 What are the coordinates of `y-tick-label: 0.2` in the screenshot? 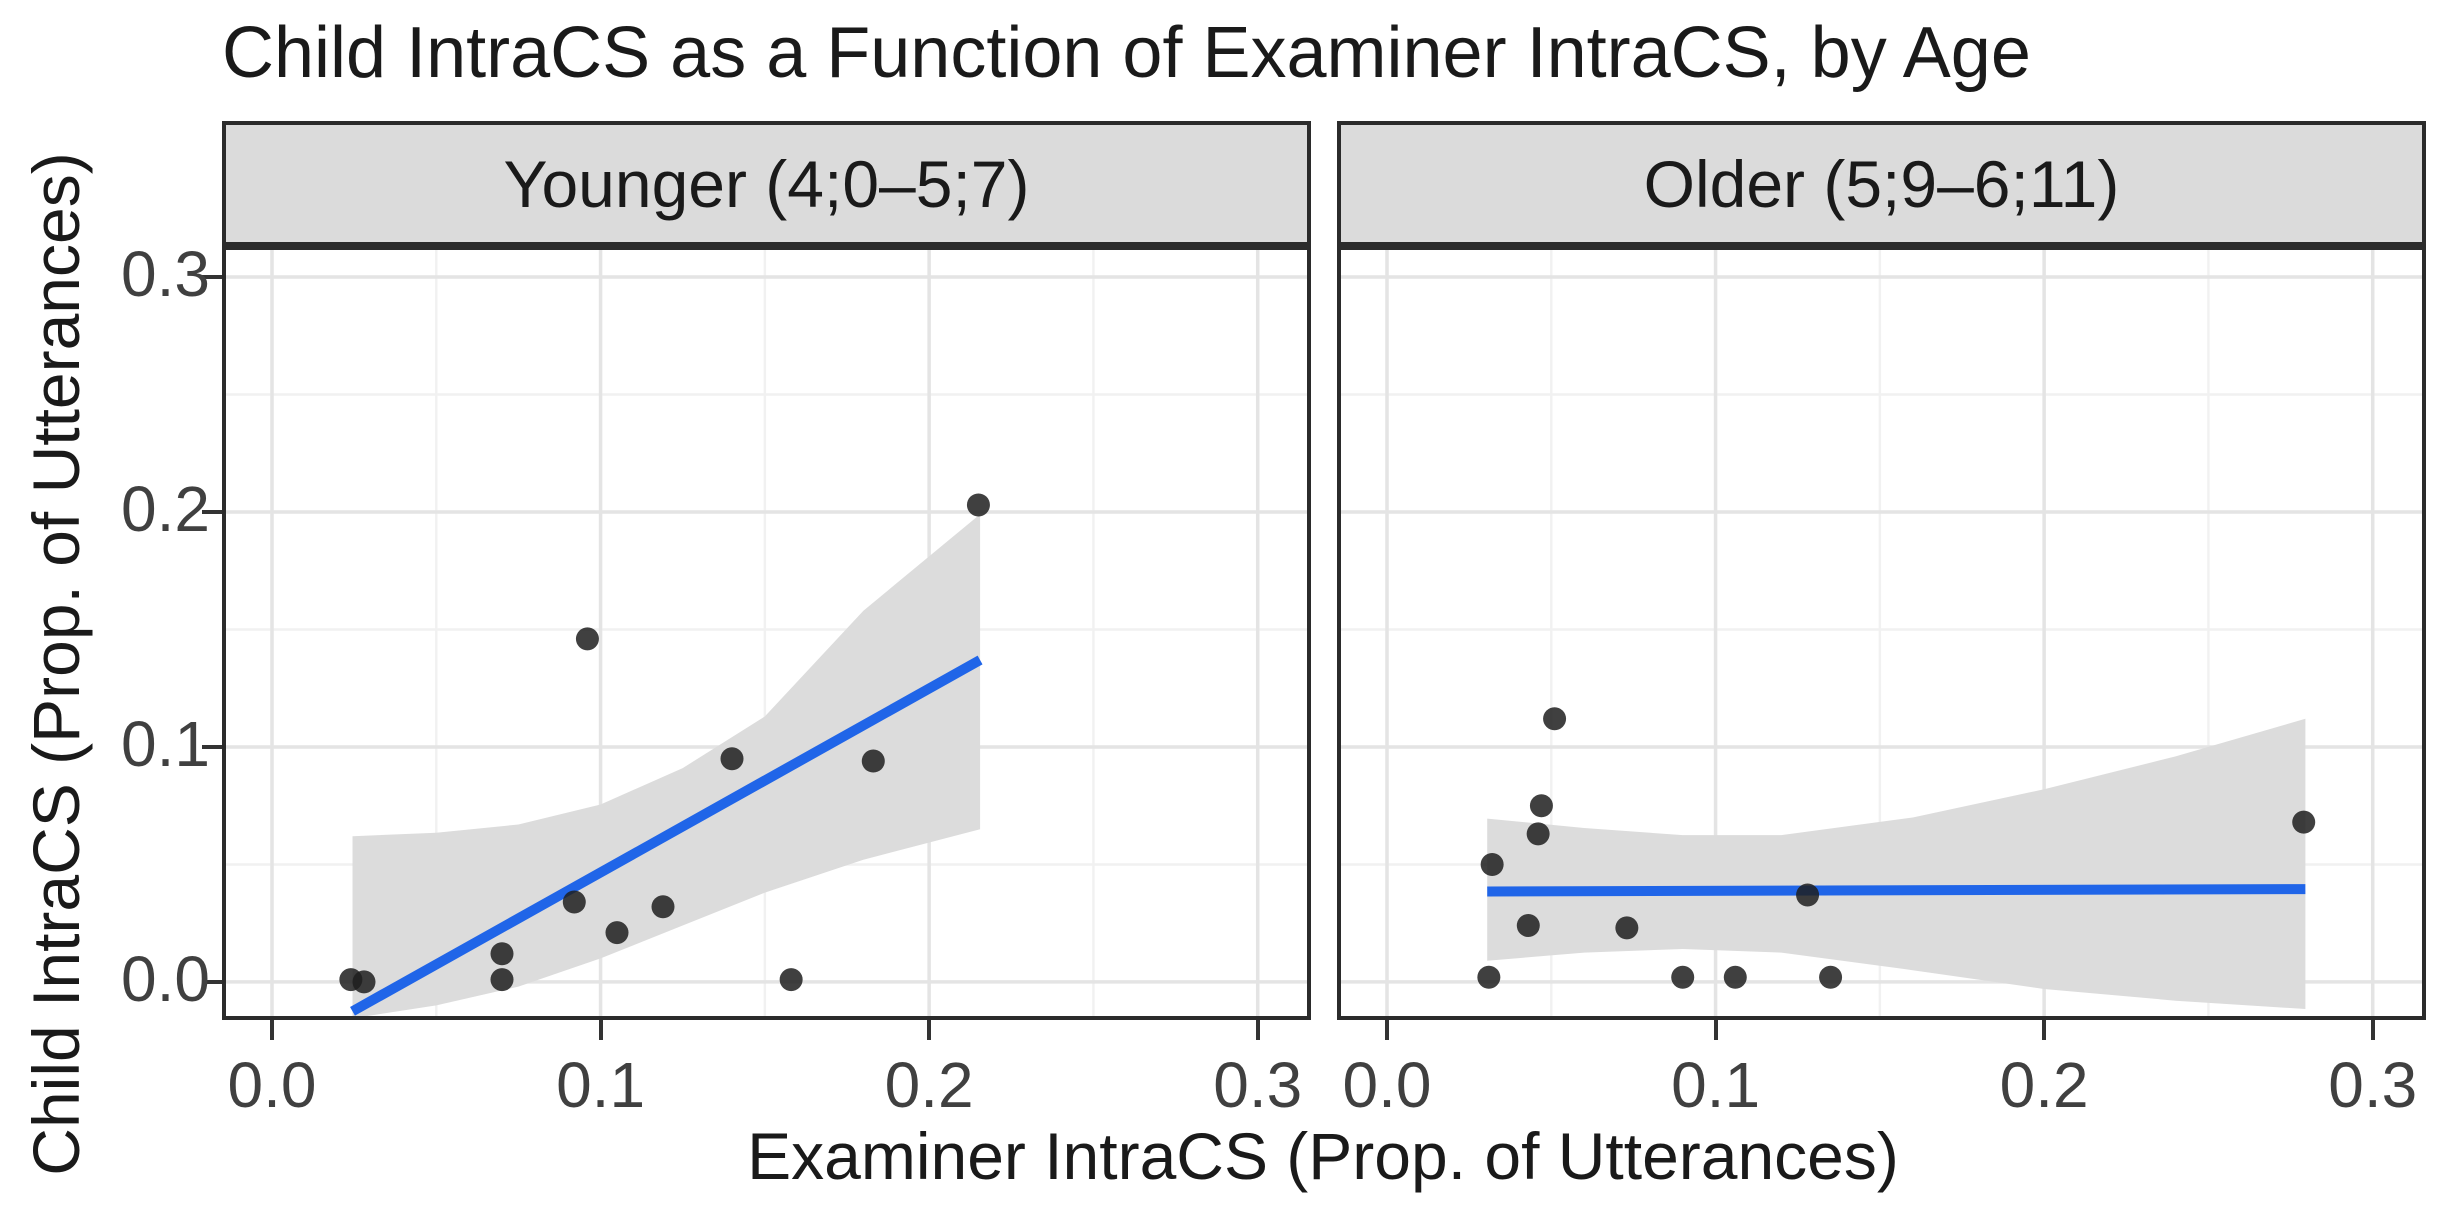 It's located at (165, 509).